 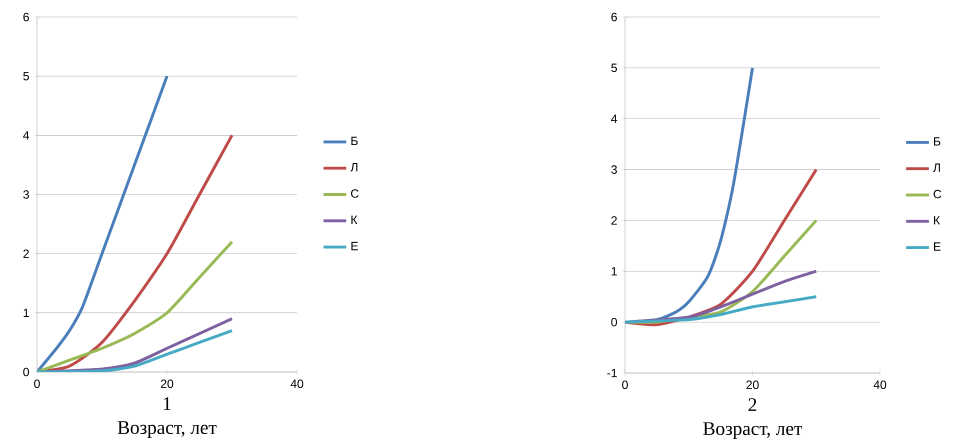 What do you see at coordinates (752, 404) in the screenshot?
I see `text: 2` at bounding box center [752, 404].